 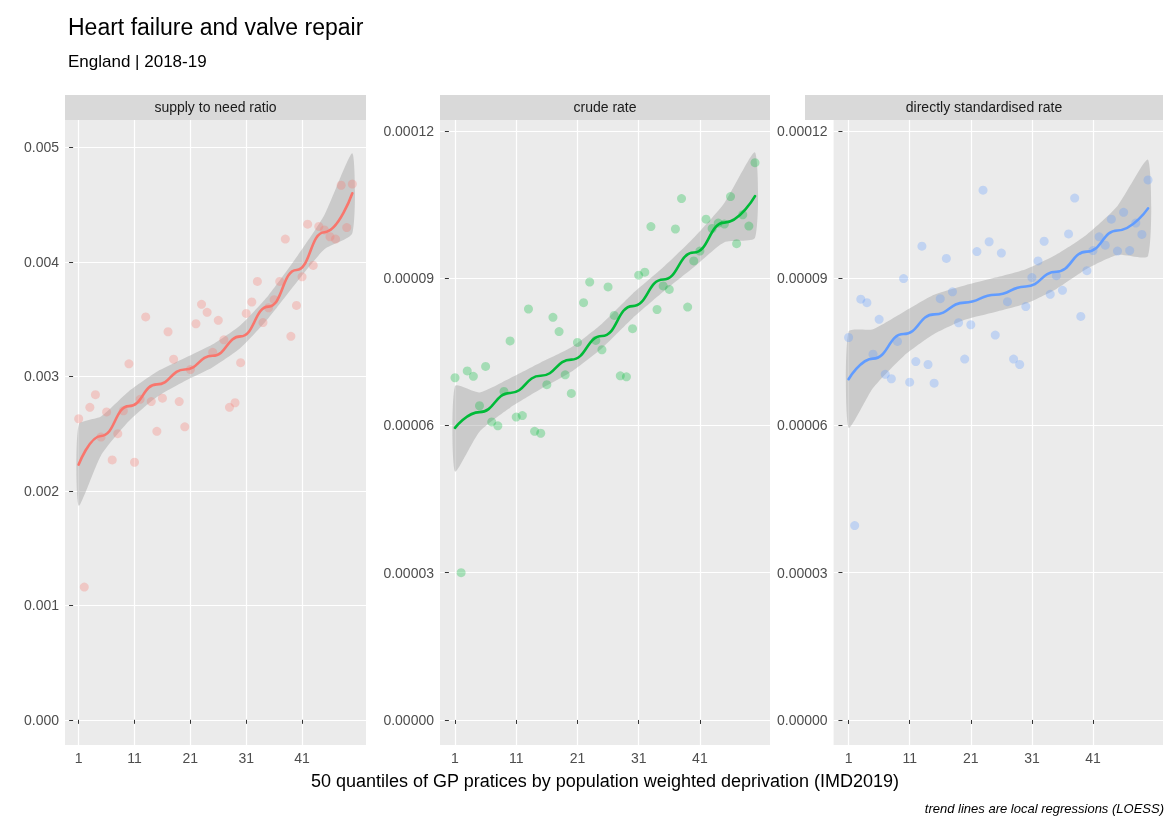 I want to click on text: Heart failure and valve repair, so click(x=216, y=27).